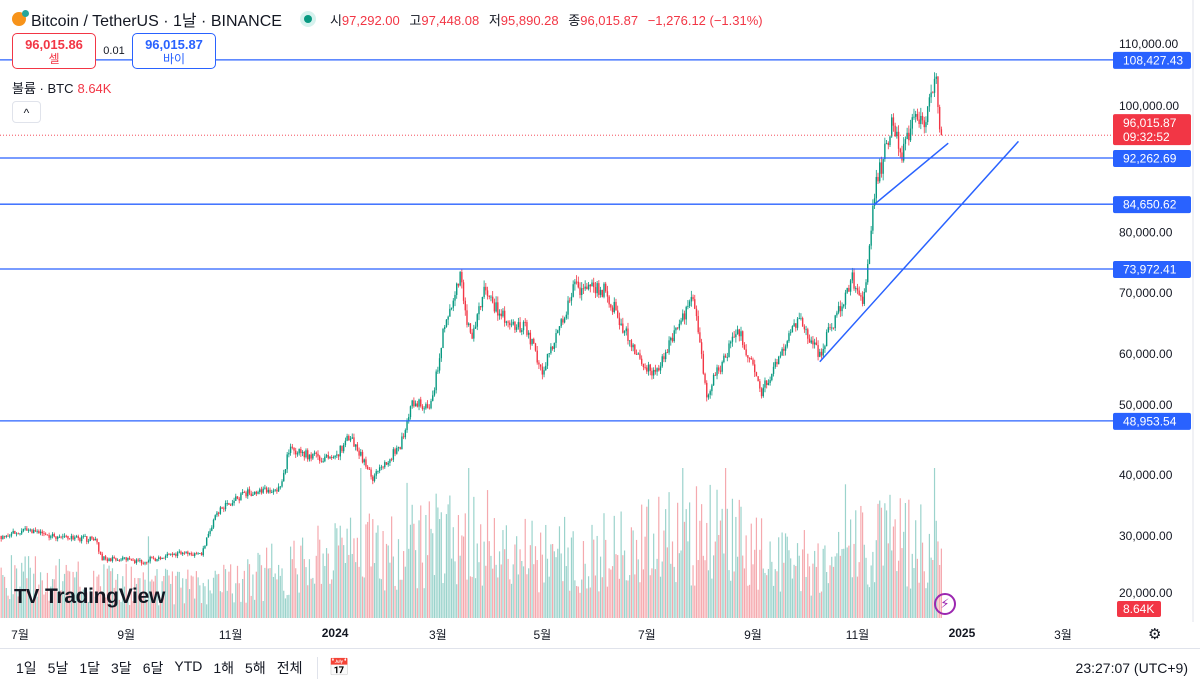  What do you see at coordinates (174, 51) in the screenshot?
I see `buy-button: 96,015.87 바이` at bounding box center [174, 51].